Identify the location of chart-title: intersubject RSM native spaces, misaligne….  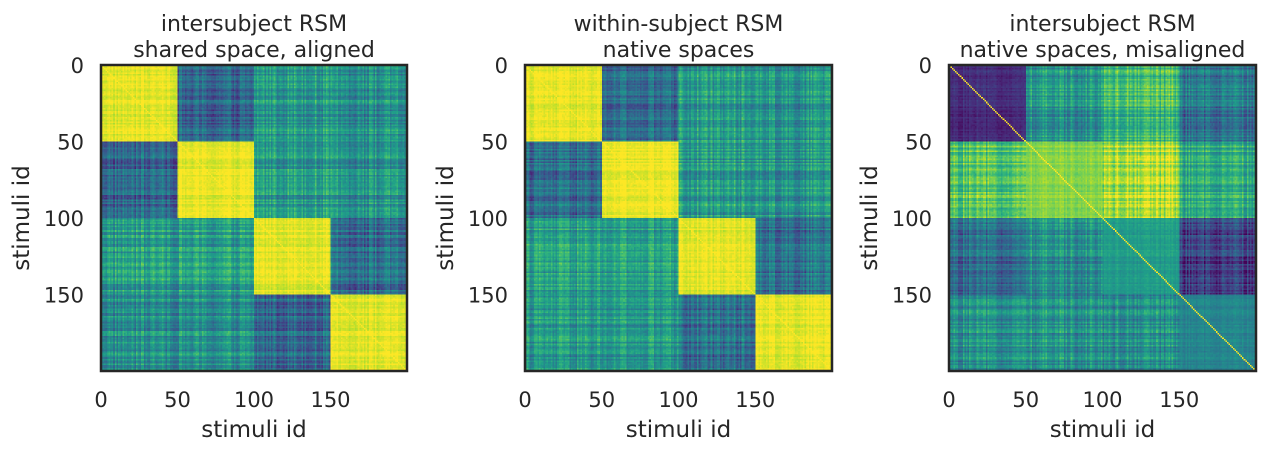
(1103, 37).